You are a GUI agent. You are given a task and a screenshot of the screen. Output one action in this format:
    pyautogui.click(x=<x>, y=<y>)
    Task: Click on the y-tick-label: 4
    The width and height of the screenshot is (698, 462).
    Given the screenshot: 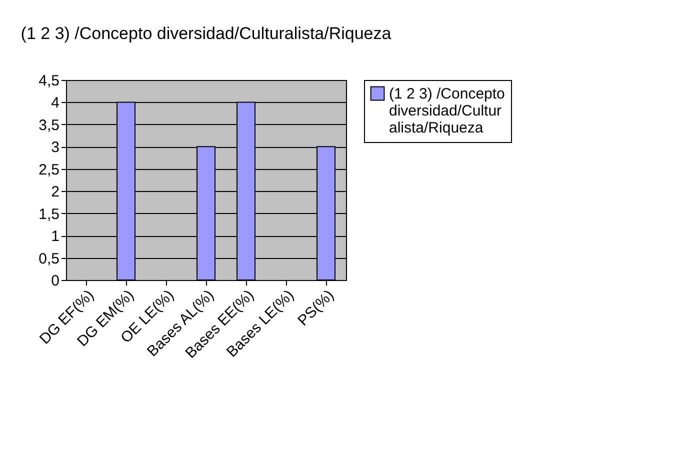 What is the action you would take?
    pyautogui.click(x=55, y=103)
    